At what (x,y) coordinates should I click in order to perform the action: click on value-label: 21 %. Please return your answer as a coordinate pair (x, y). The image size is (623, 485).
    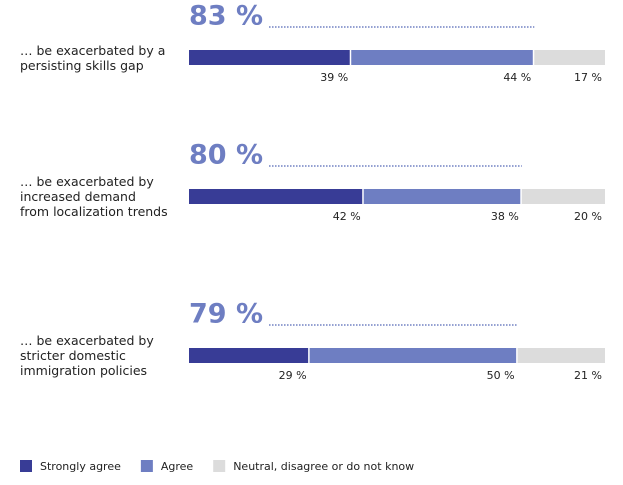
    Looking at the image, I should click on (588, 375).